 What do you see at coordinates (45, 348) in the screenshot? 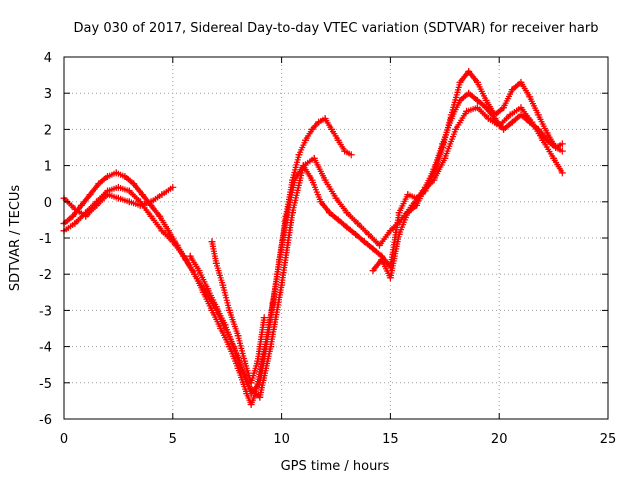
I see `y-tick-label: -4` at bounding box center [45, 348].